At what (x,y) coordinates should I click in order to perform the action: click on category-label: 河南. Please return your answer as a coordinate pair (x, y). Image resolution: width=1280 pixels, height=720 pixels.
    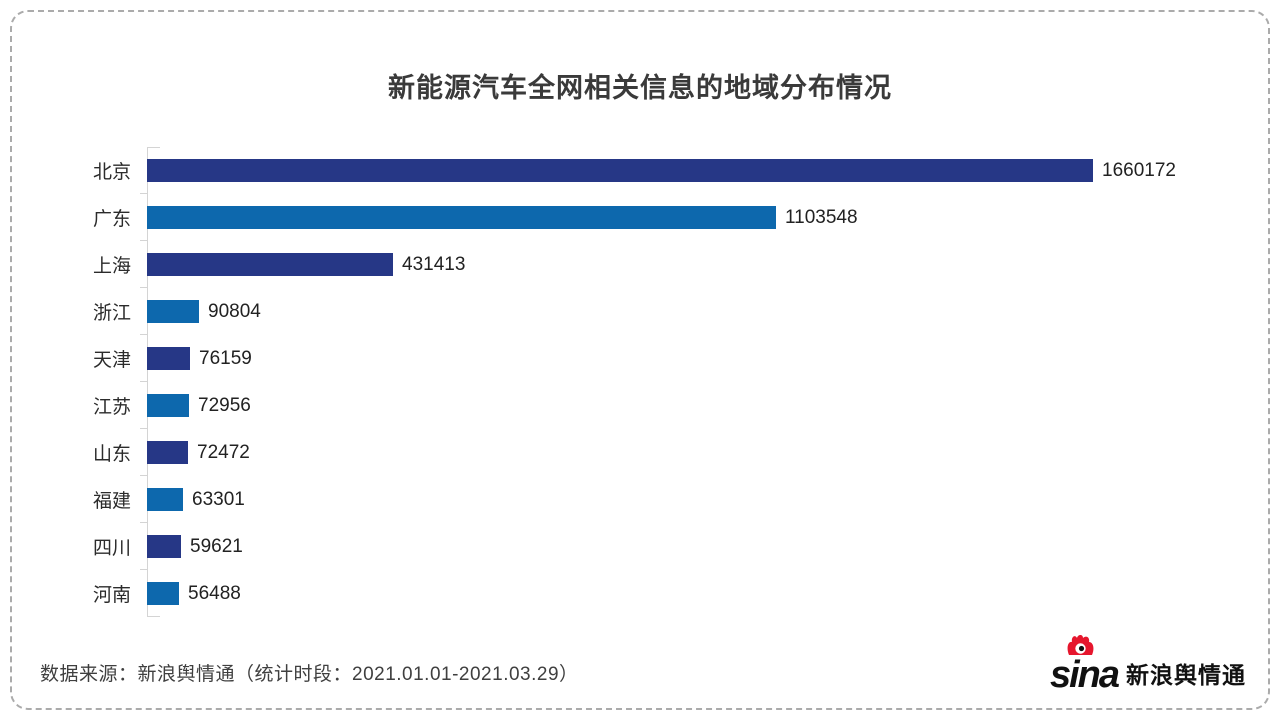
    Looking at the image, I should click on (111, 595).